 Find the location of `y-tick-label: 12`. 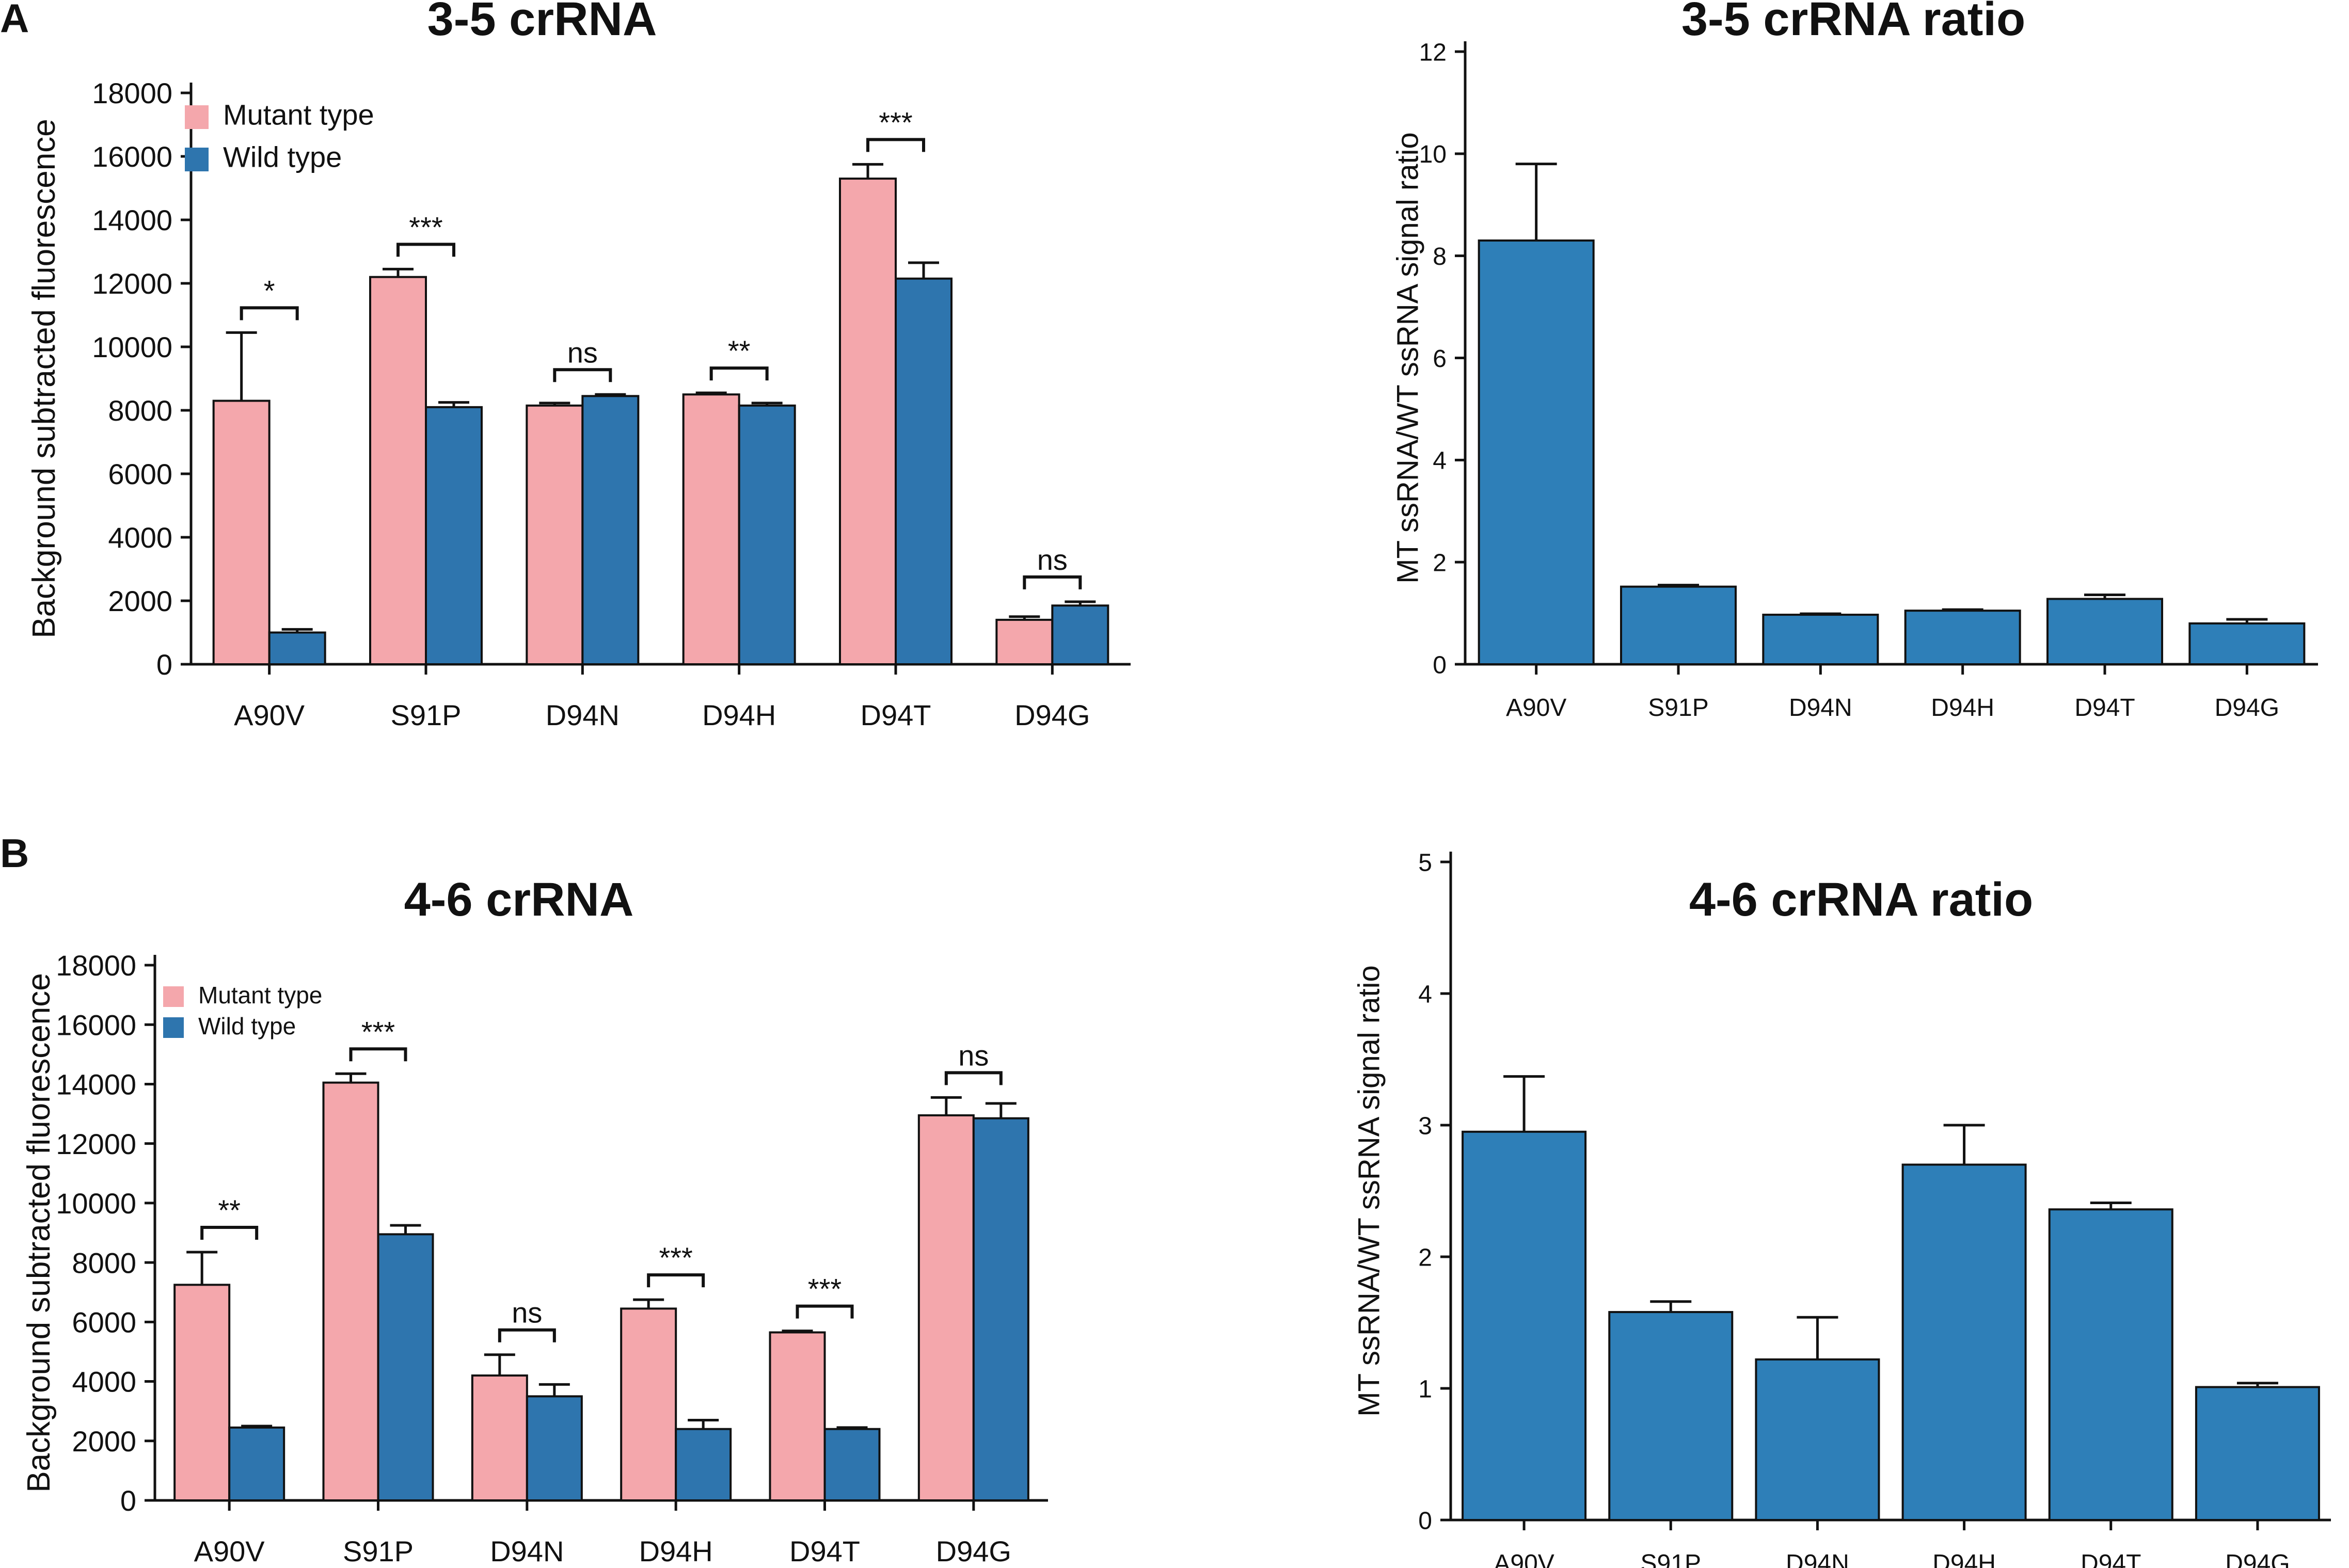

y-tick-label: 12 is located at coordinates (1433, 52).